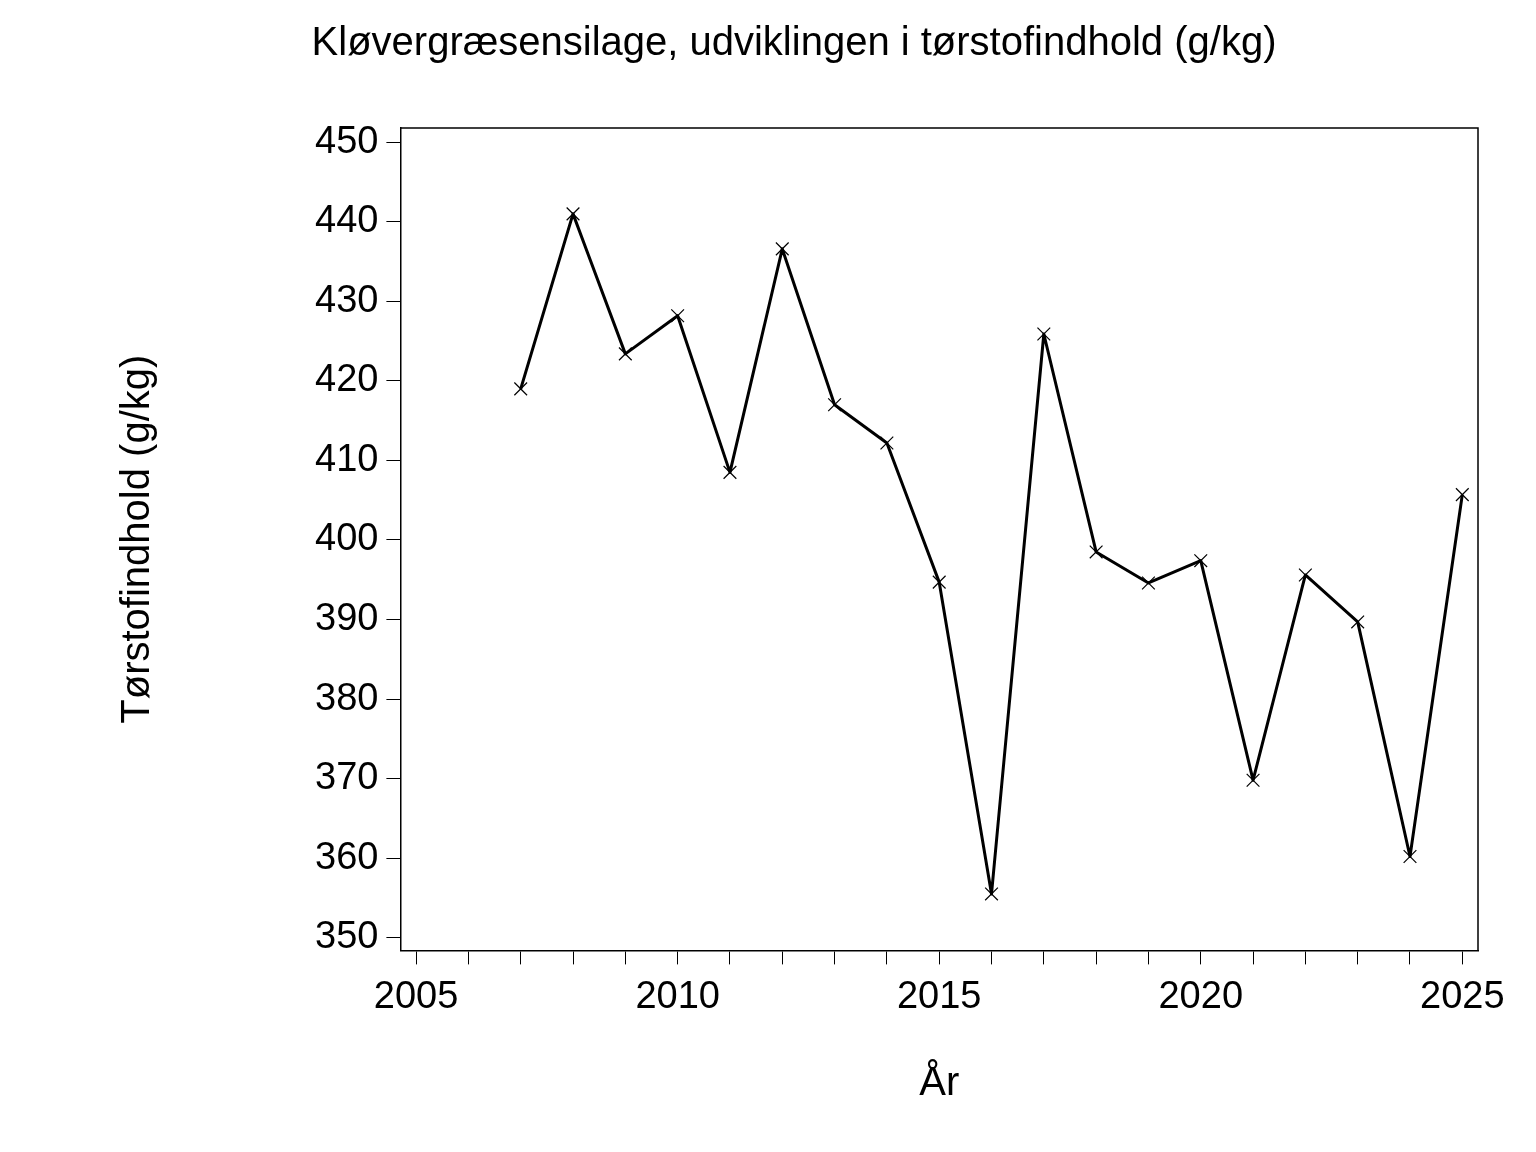  I want to click on x-tick-label: 2015, so click(939, 994).